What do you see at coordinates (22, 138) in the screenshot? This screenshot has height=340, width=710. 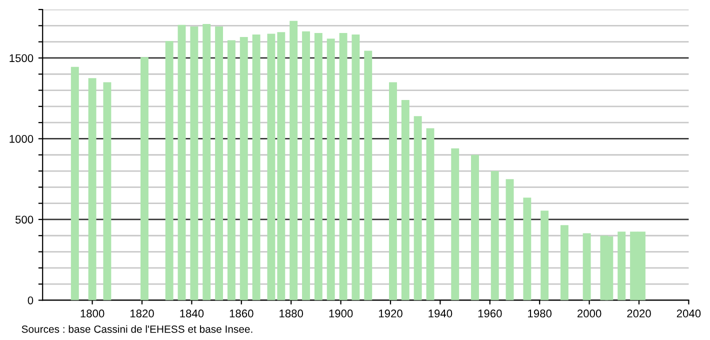 I see `y-tick-label: 1000` at bounding box center [22, 138].